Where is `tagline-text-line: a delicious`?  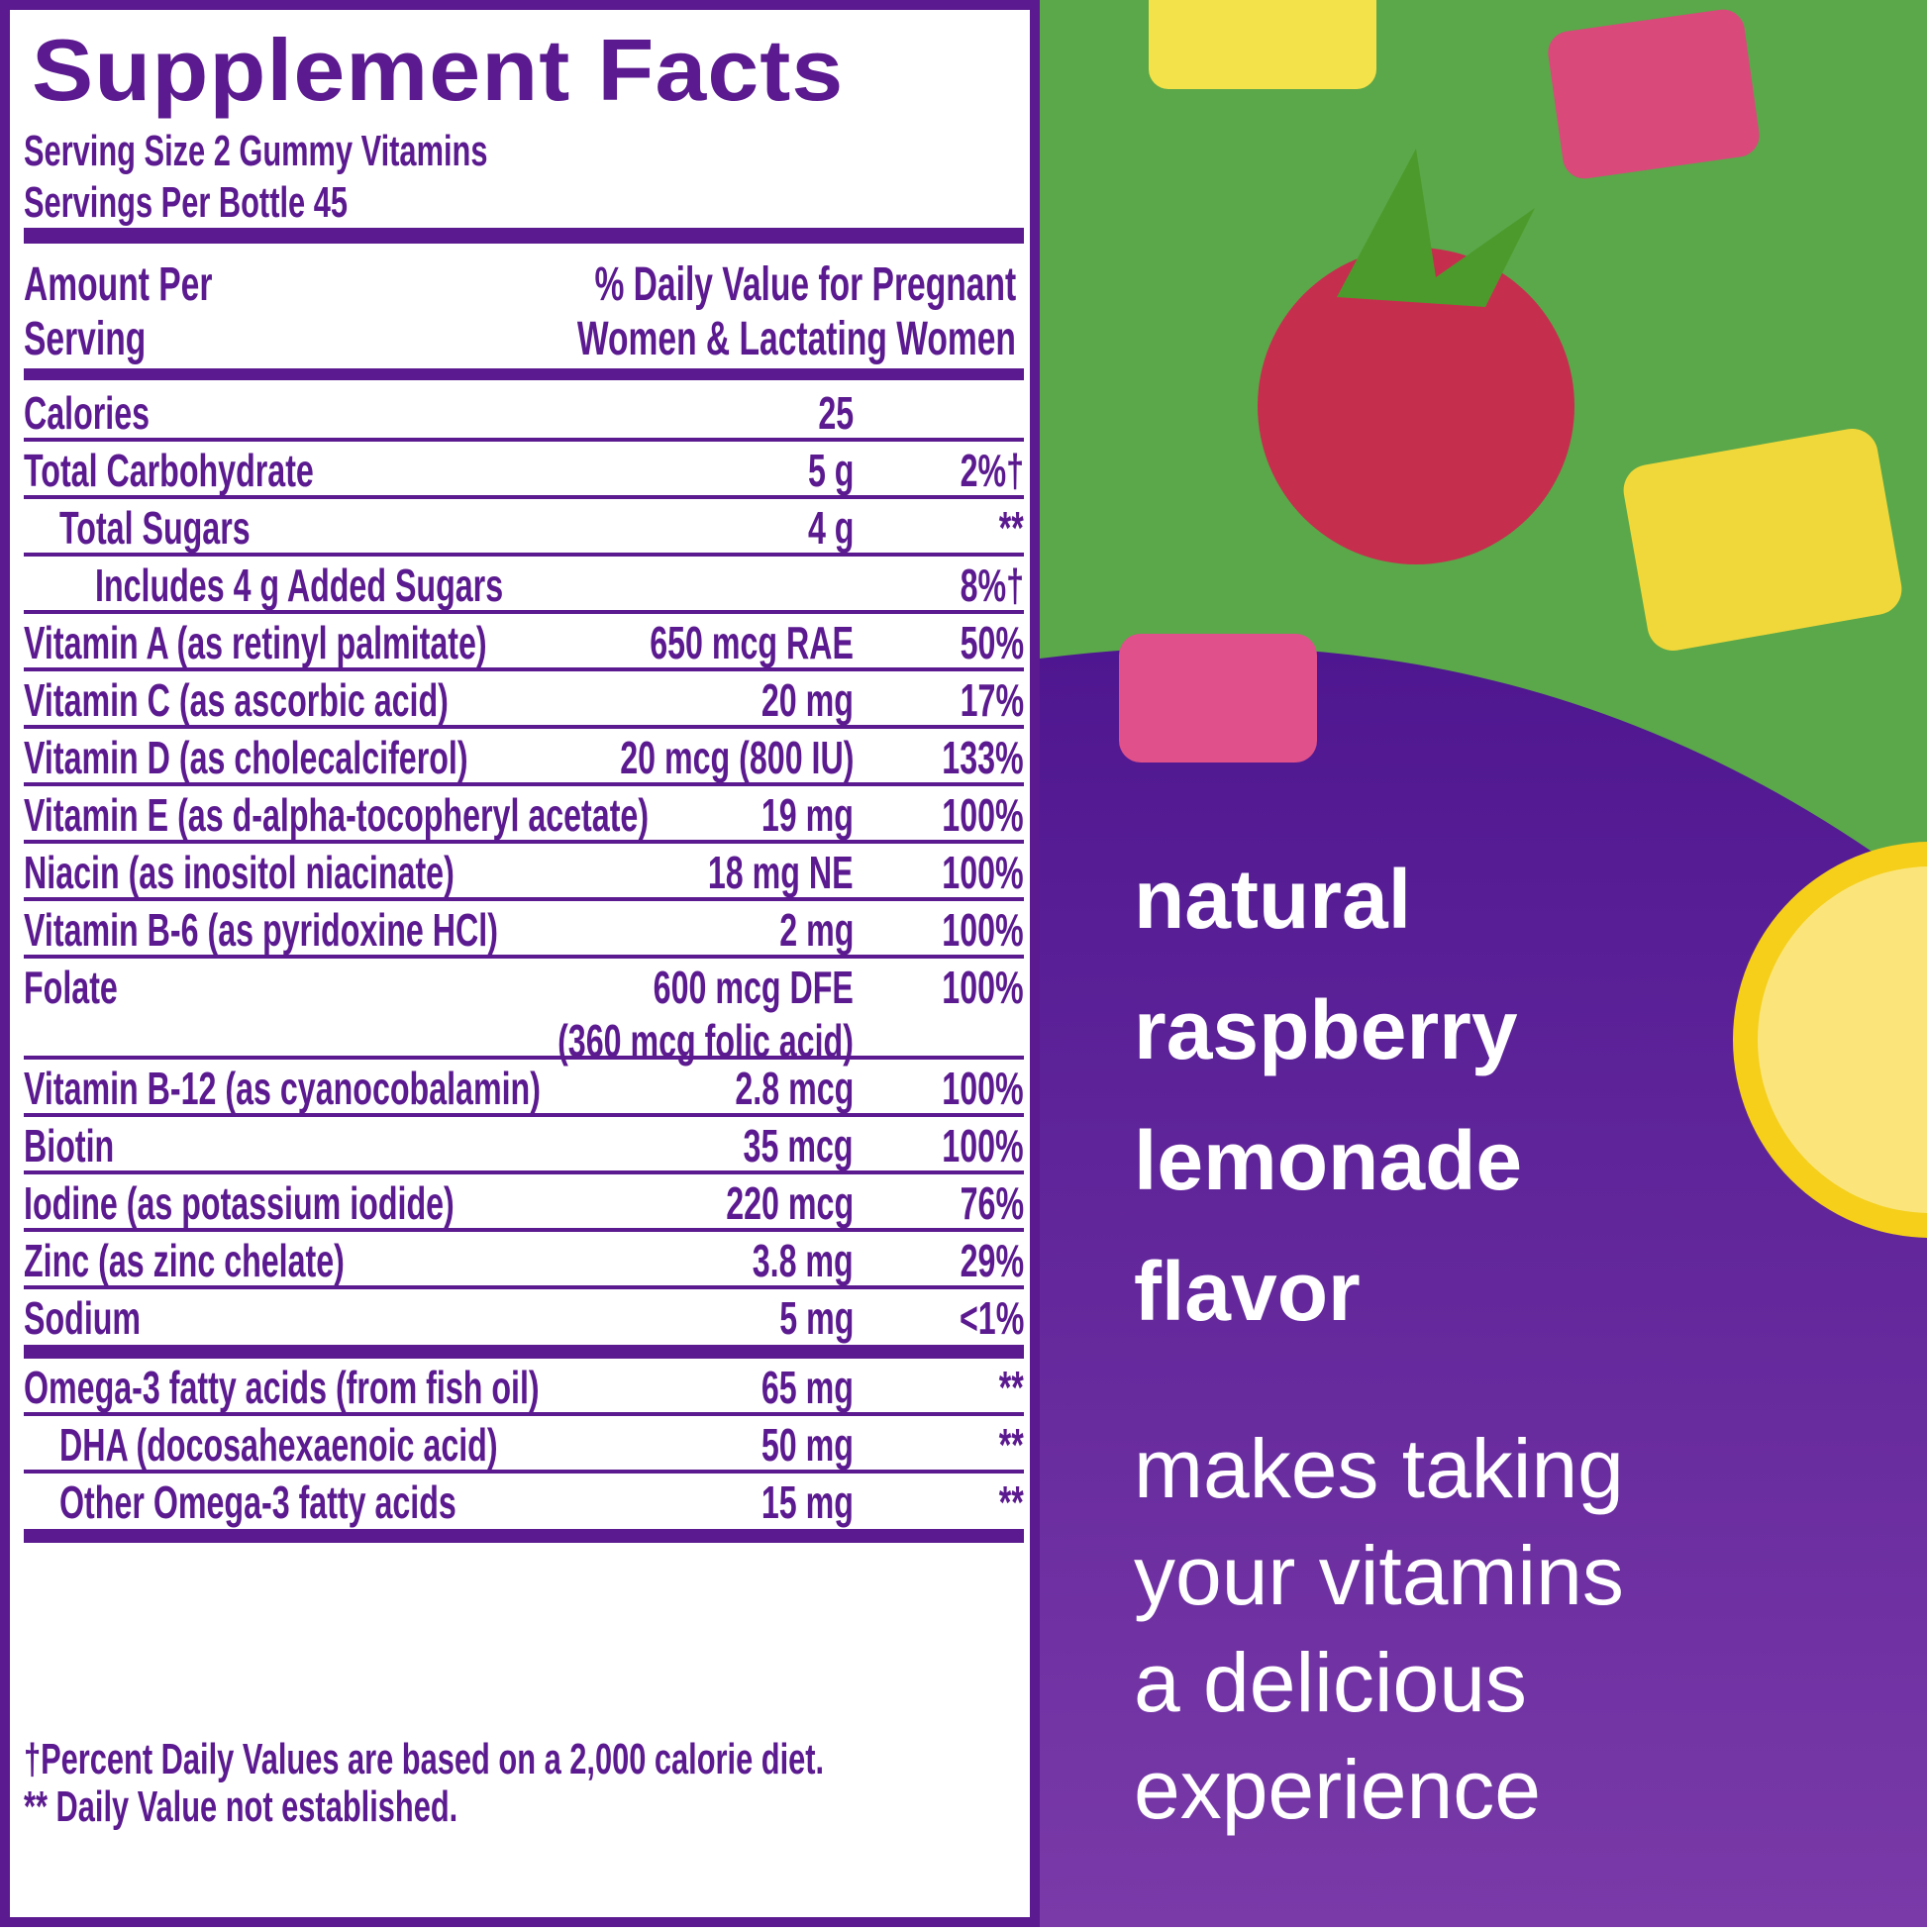 tagline-text-line: a delicious is located at coordinates (1330, 1682).